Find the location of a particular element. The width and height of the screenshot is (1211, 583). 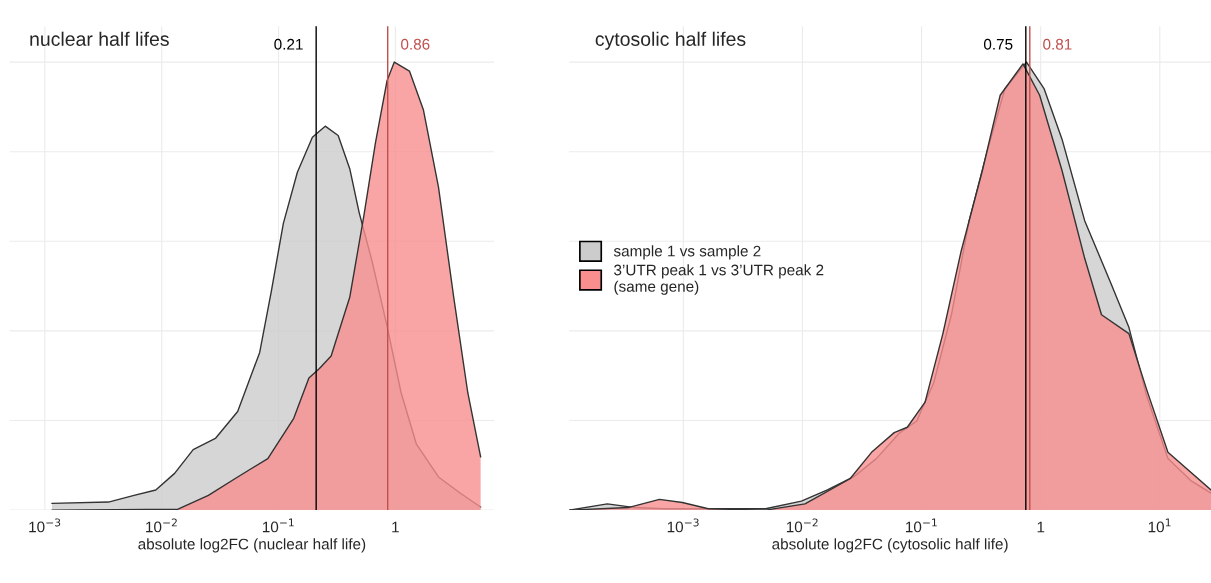

legend-label: sample 1 vs sample 2 is located at coordinates (687, 252).